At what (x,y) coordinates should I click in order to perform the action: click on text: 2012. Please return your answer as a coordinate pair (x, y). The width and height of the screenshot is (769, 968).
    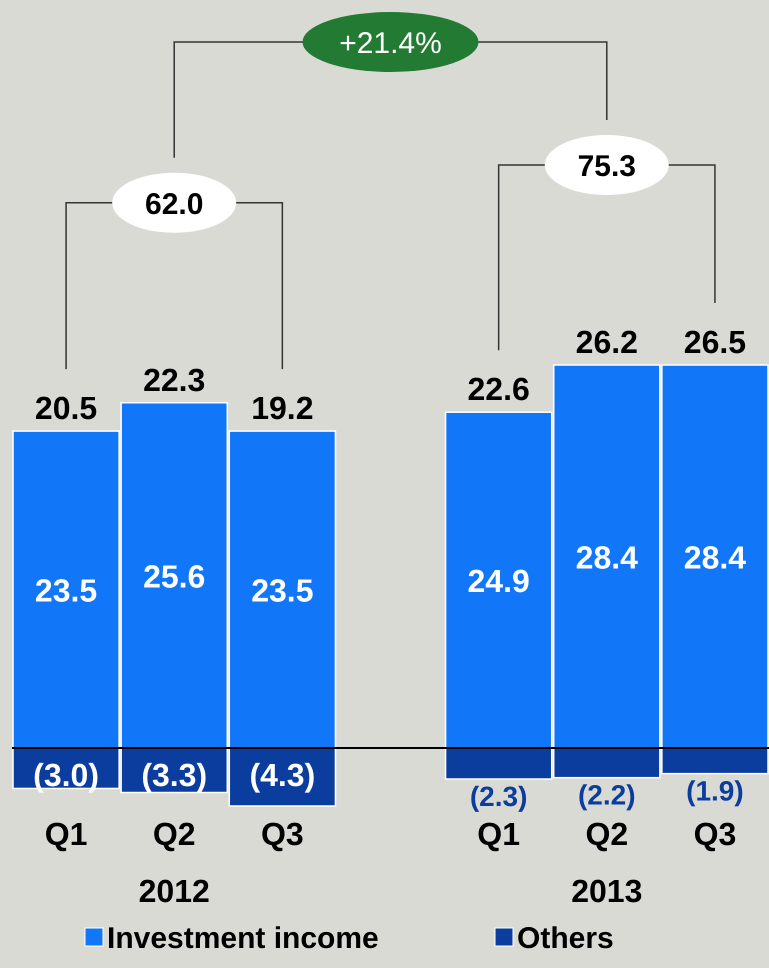
    Looking at the image, I should click on (174, 891).